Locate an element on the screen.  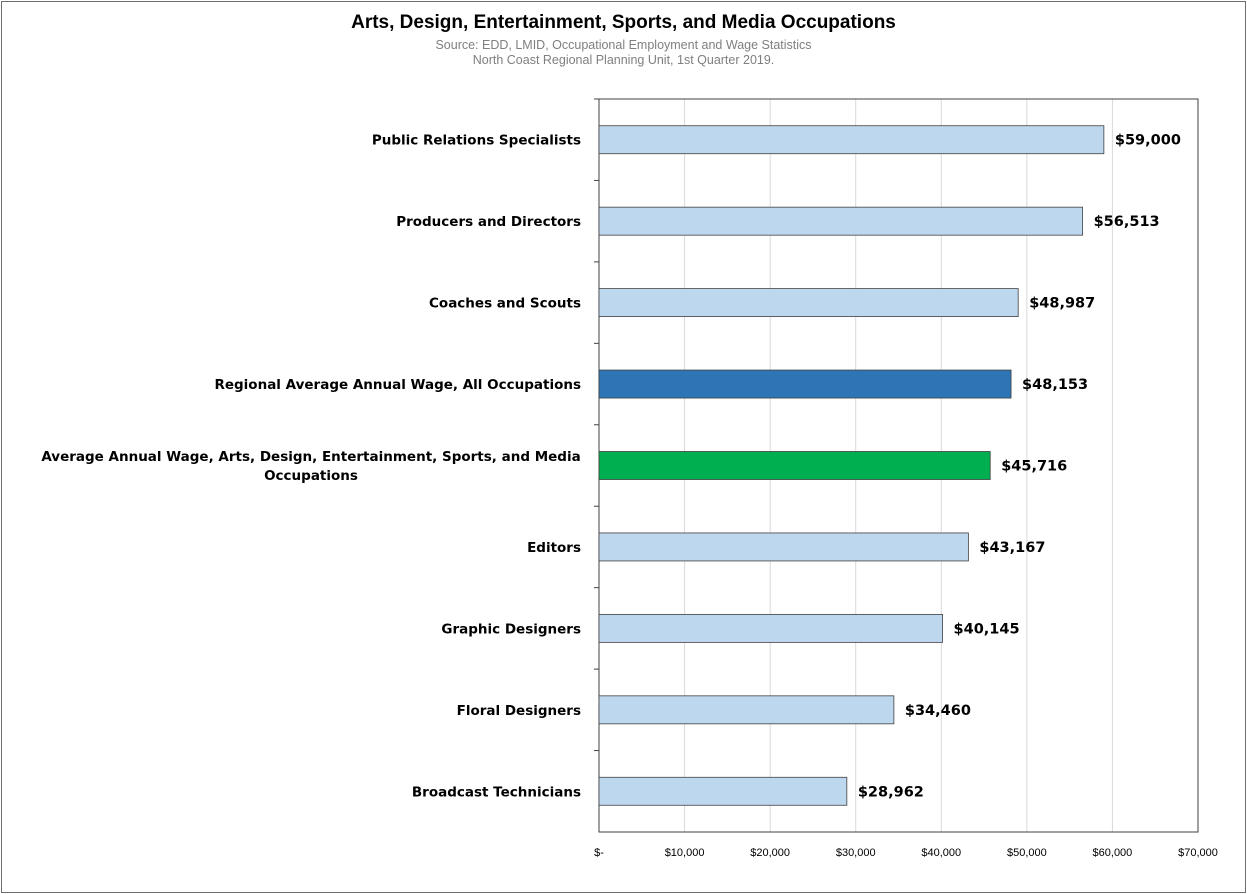
x-tick-label: $30,000 is located at coordinates (856, 853).